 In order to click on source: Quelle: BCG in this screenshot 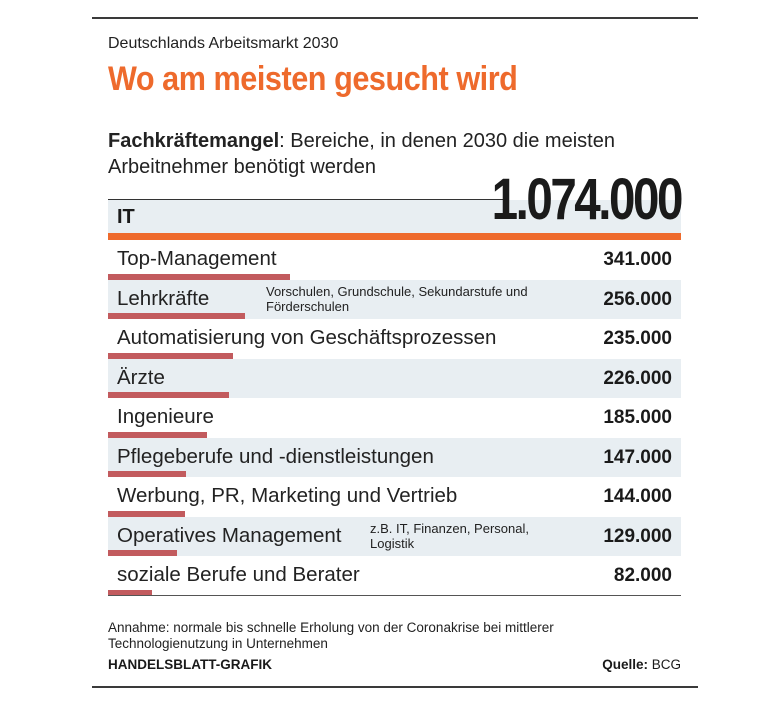, I will do `click(641, 664)`.